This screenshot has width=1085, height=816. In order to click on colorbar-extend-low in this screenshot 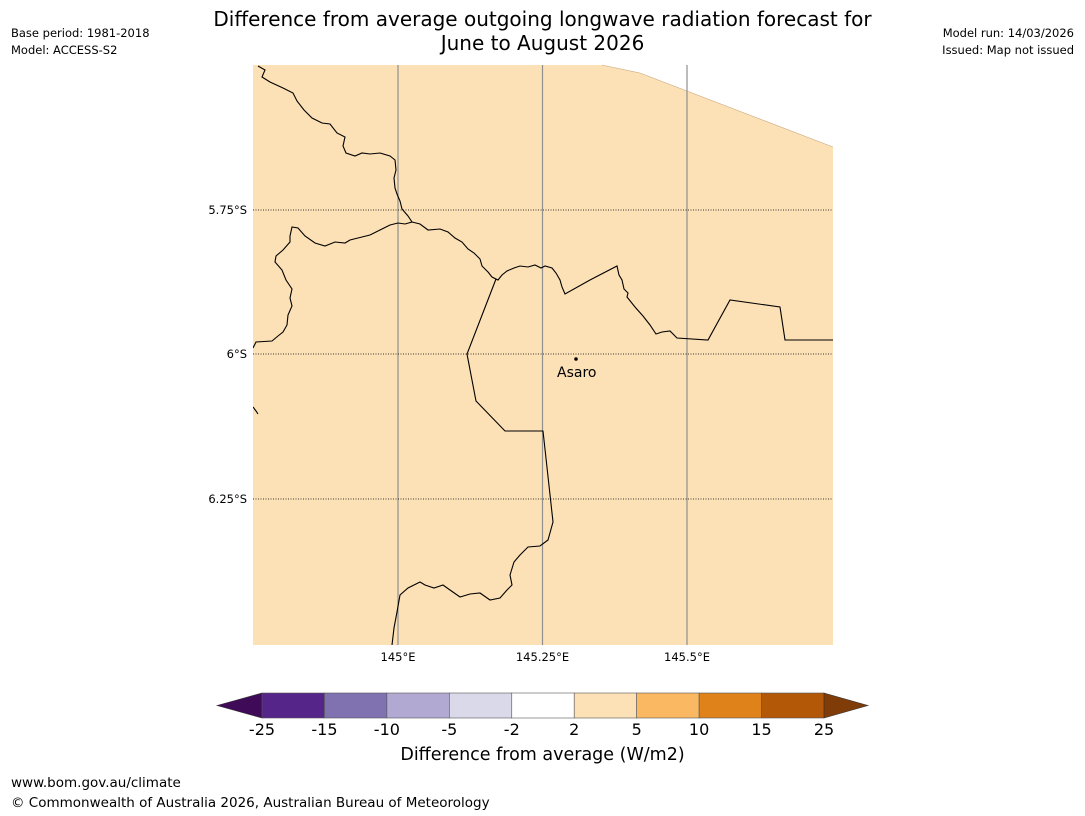, I will do `click(239, 705)`.